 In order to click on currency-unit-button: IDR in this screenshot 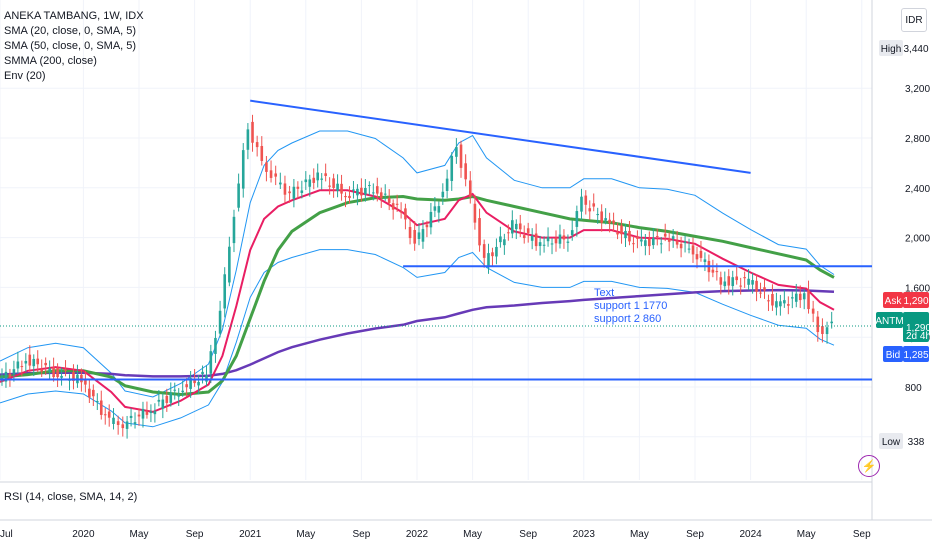, I will do `click(914, 20)`.